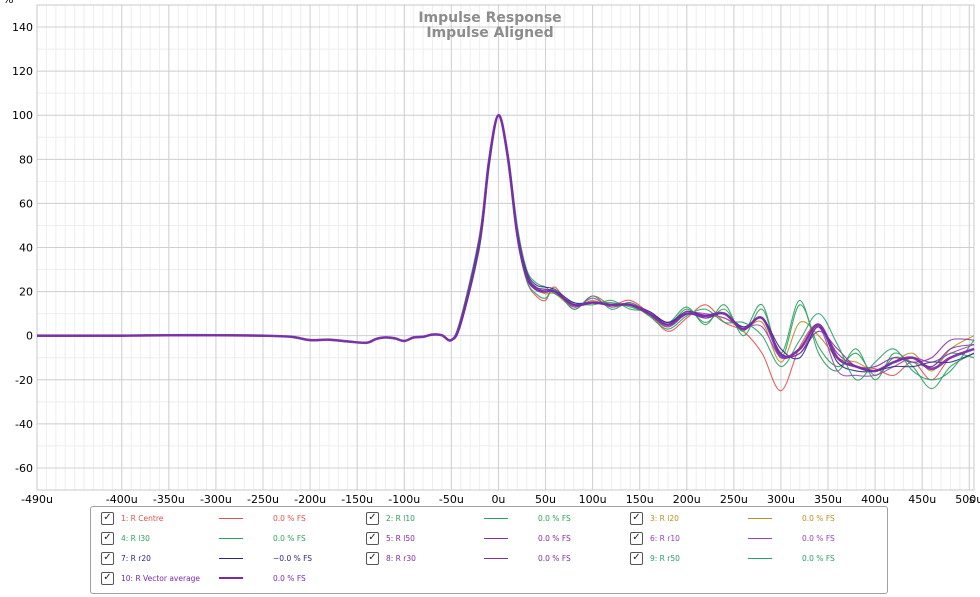  What do you see at coordinates (203, 578) in the screenshot?
I see `legend-item: ✓ 10: R Vector average 0.0 % FS` at bounding box center [203, 578].